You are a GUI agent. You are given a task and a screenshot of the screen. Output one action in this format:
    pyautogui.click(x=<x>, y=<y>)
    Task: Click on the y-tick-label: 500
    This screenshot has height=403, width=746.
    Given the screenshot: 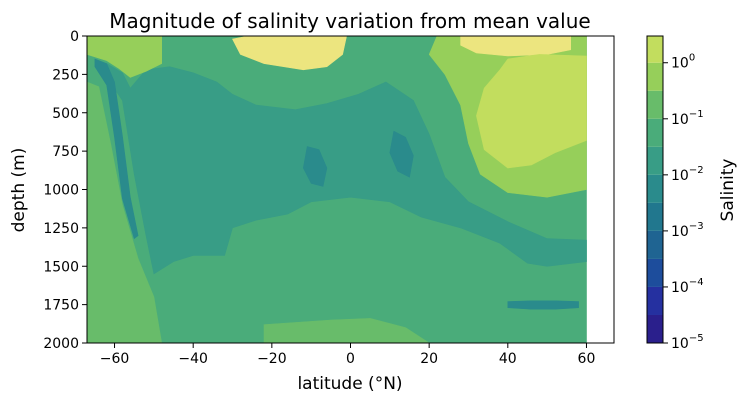 What is the action you would take?
    pyautogui.click(x=65, y=114)
    